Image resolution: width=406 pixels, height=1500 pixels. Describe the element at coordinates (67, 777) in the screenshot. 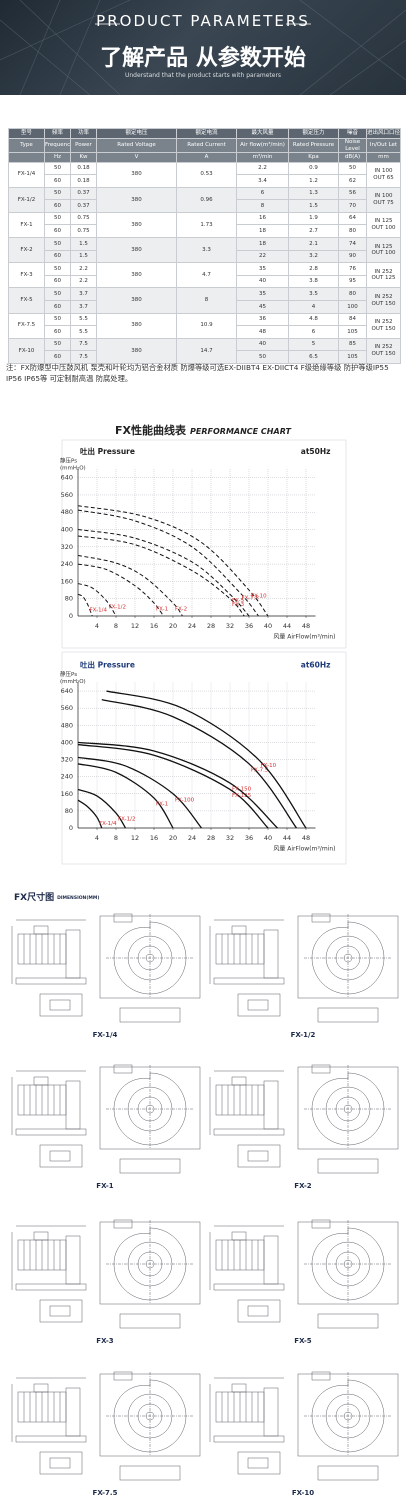

I see `y-tick-label: 240` at that location.